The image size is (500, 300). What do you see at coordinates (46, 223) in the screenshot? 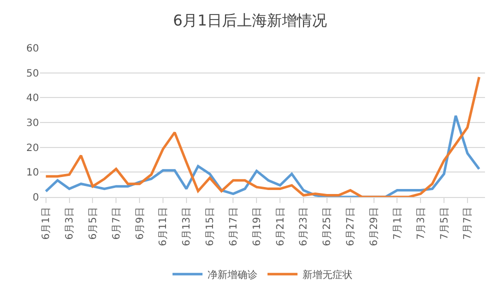
I see `x-tick-label: 6月1日` at bounding box center [46, 223].